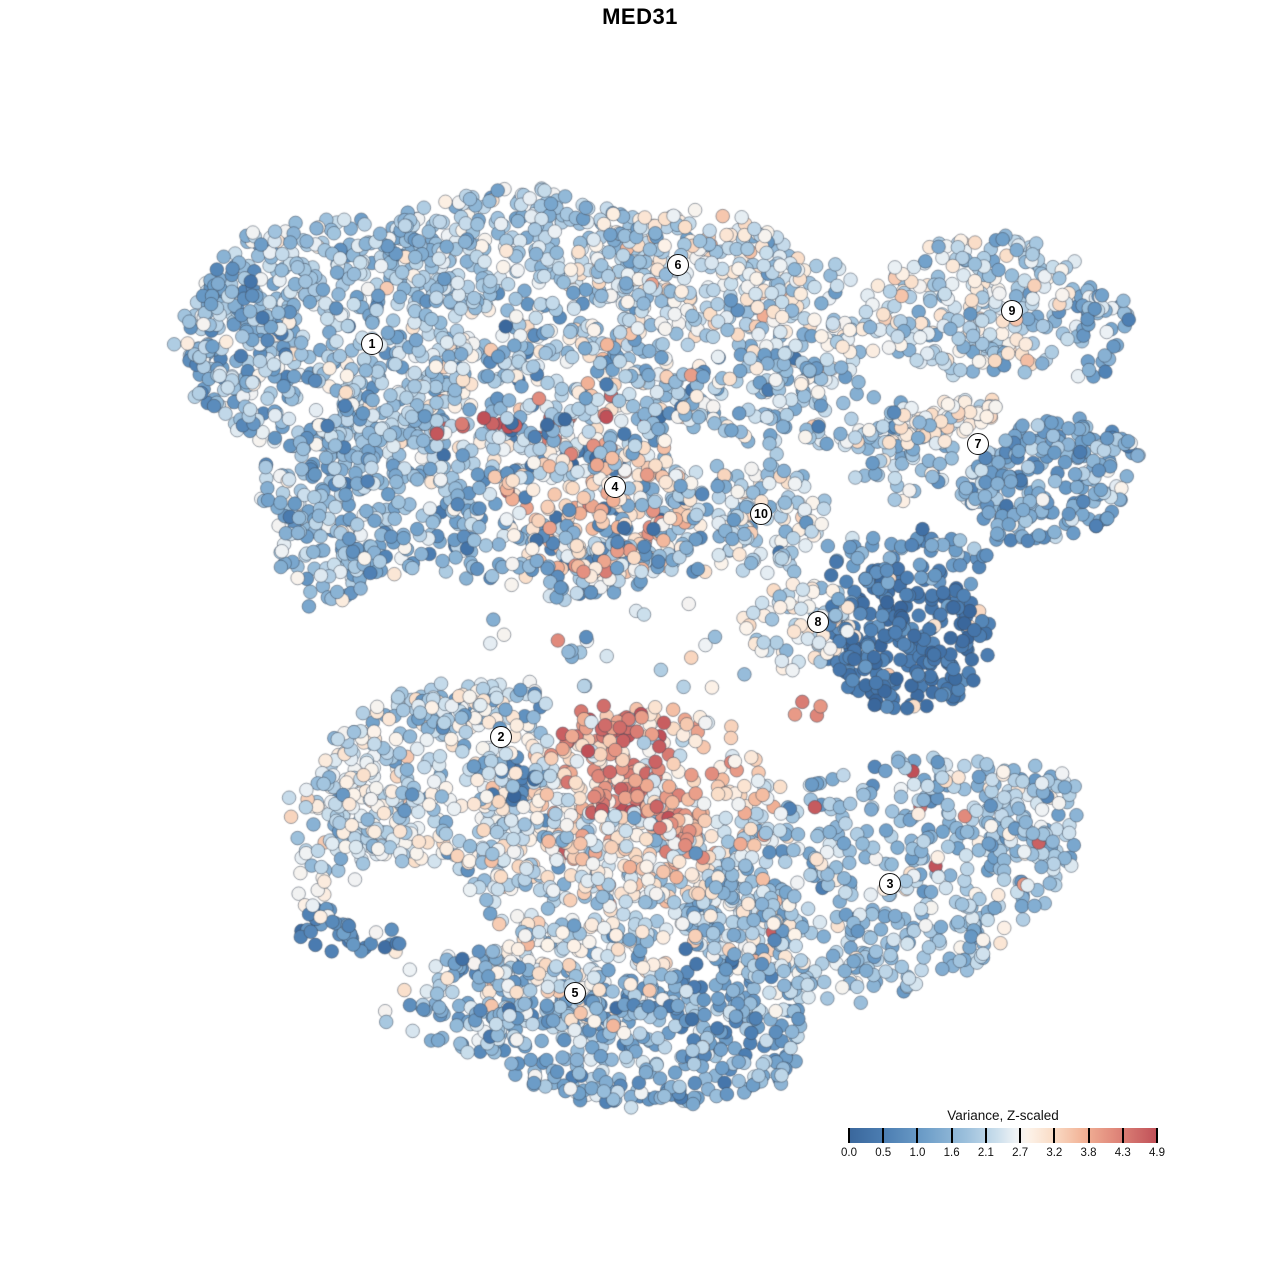  What do you see at coordinates (1157, 1153) in the screenshot?
I see `legend-tick-label: 4.9` at bounding box center [1157, 1153].